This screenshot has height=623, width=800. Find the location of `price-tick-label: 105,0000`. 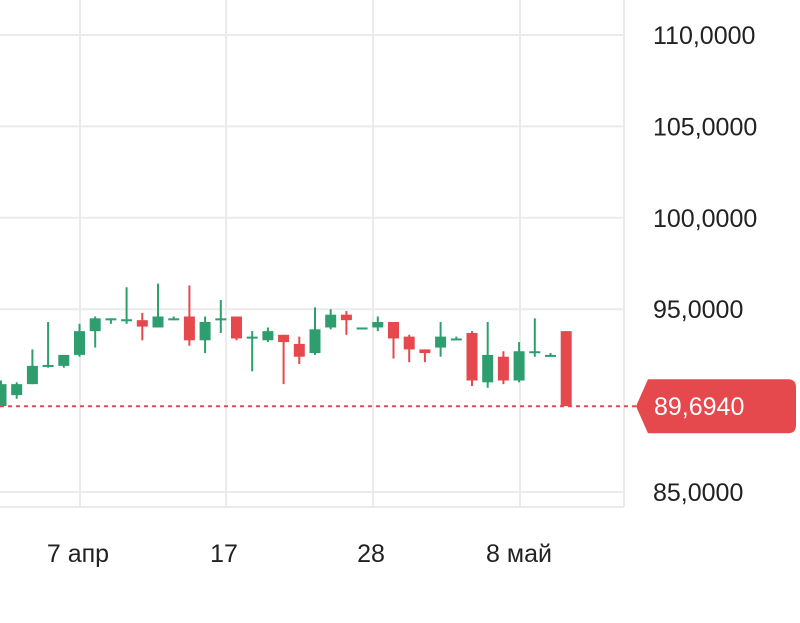

price-tick-label: 105,0000 is located at coordinates (705, 127).